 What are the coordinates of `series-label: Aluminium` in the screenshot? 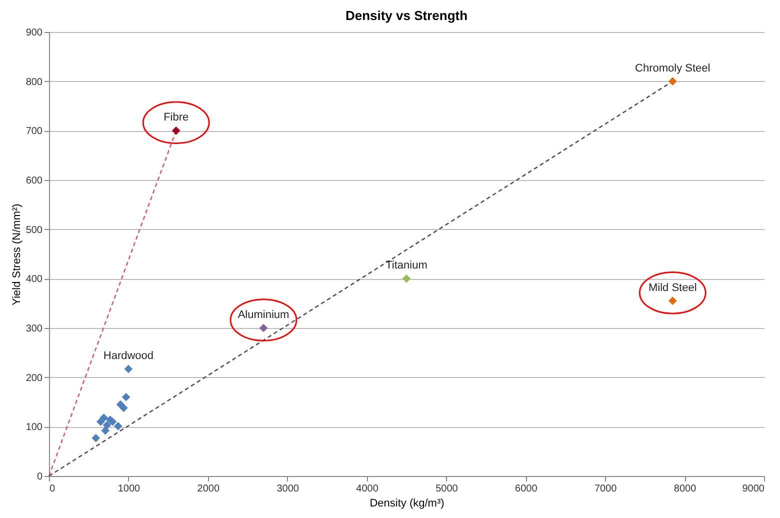 It's located at (264, 315).